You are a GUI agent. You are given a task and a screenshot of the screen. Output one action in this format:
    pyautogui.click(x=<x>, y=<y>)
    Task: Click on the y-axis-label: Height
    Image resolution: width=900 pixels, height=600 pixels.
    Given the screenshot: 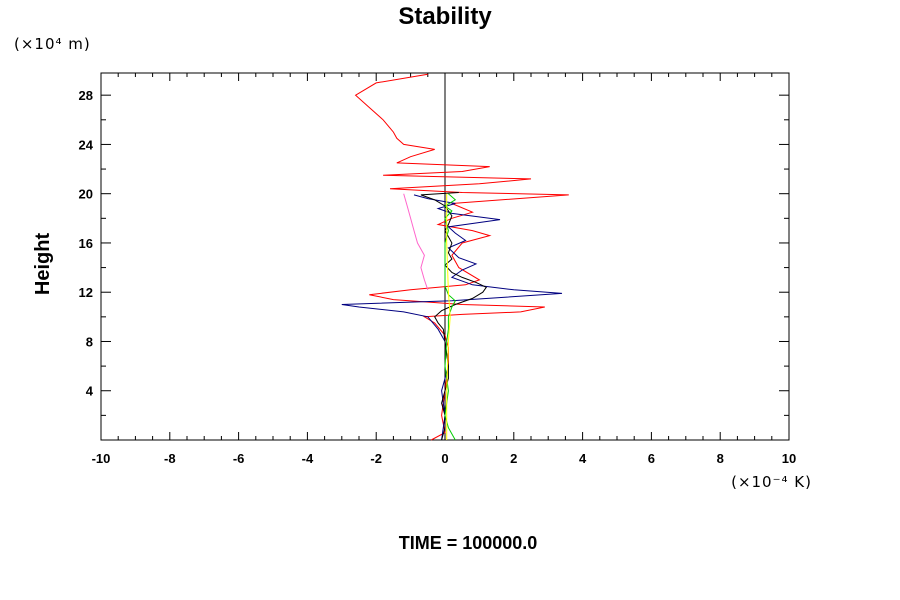 What is the action you would take?
    pyautogui.click(x=43, y=264)
    